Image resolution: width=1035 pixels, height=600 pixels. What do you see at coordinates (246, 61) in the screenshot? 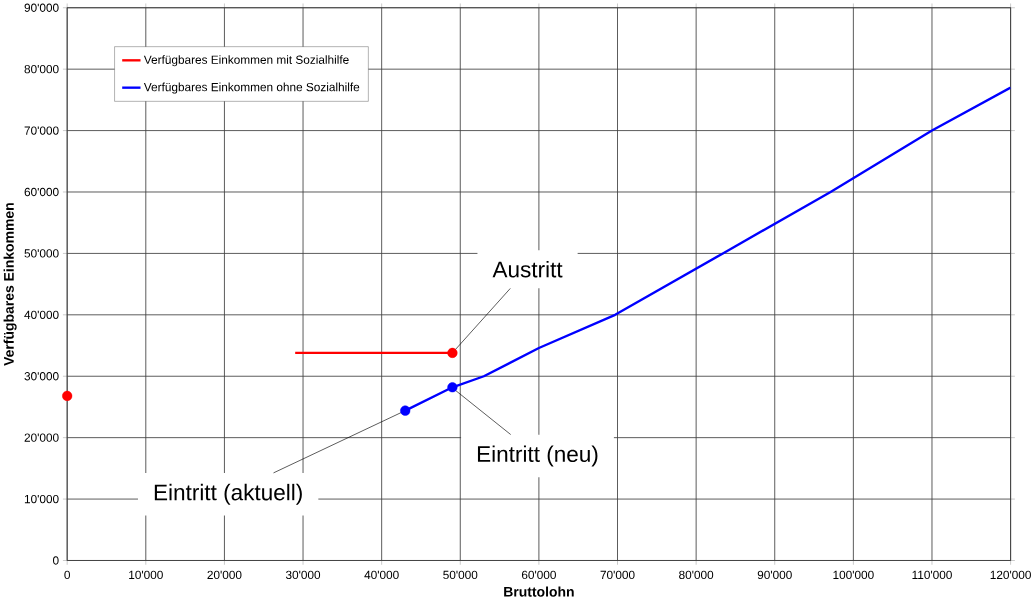
I see `legend-label: Verfügbares Einkommen mit Sozialhilfe` at bounding box center [246, 61].